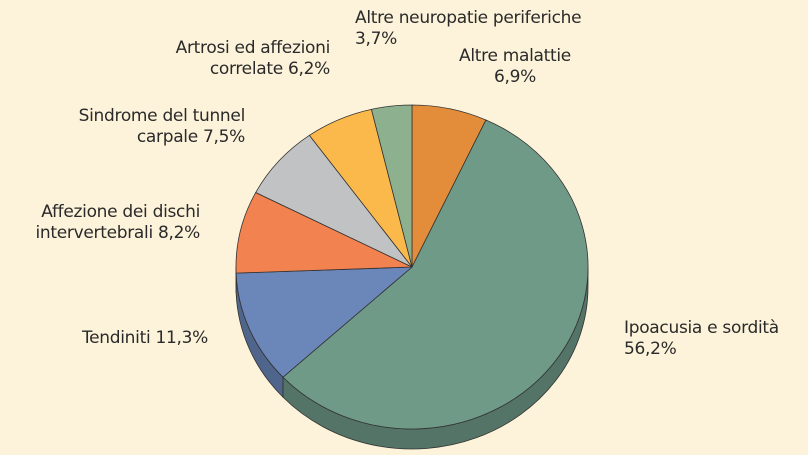 The width and height of the screenshot is (808, 455). Describe the element at coordinates (309, 69) in the screenshot. I see `value-label: 6,2%` at that location.